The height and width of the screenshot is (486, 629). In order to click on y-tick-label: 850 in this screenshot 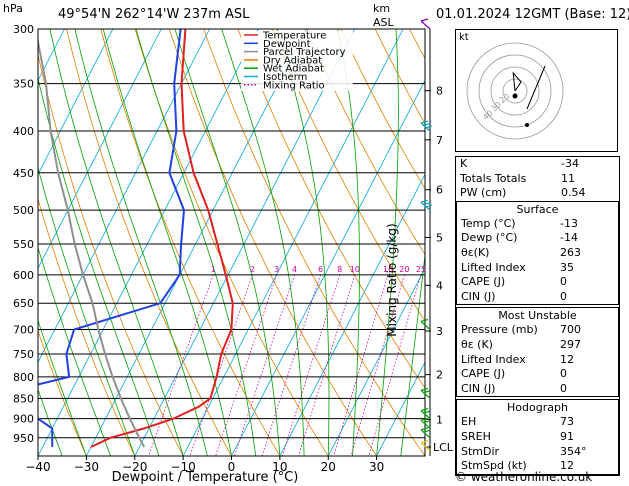, I will do `click(23, 398)`.